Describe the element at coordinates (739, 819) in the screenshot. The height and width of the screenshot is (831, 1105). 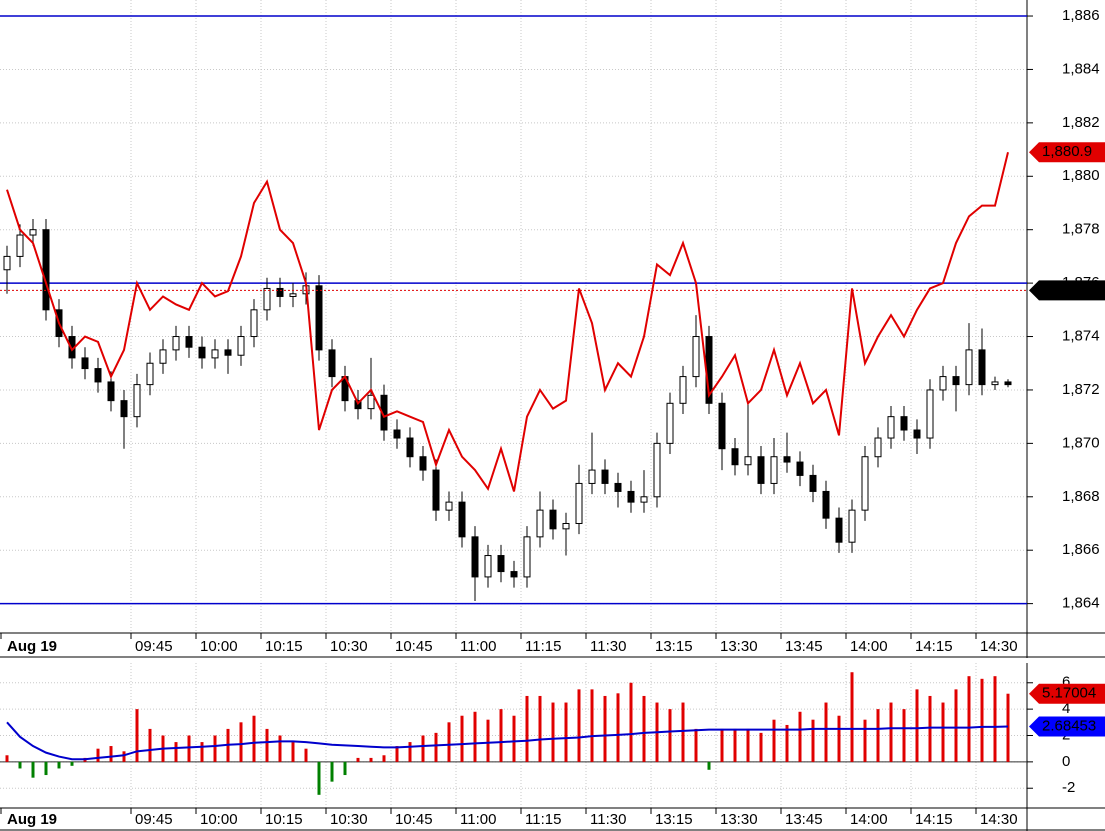
I see `x-tick-label: 13:30` at that location.